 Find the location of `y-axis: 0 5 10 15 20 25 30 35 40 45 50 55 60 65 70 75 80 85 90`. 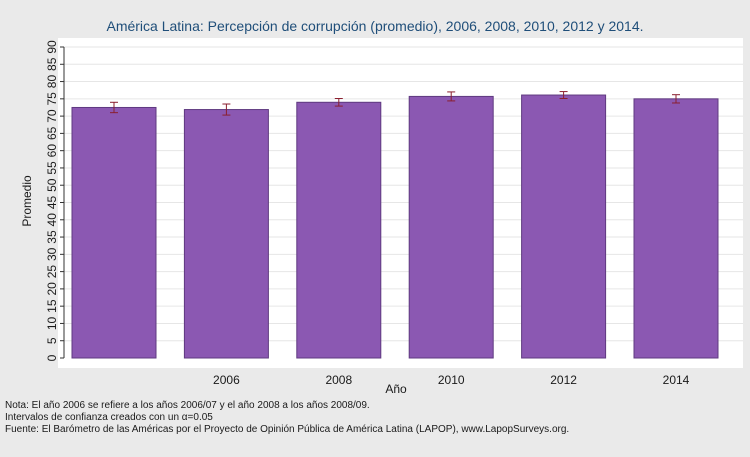

y-axis: 0 5 10 15 20 25 30 35 40 45 50 55 60 65 70 75 80 85 90 is located at coordinates (55, 200).